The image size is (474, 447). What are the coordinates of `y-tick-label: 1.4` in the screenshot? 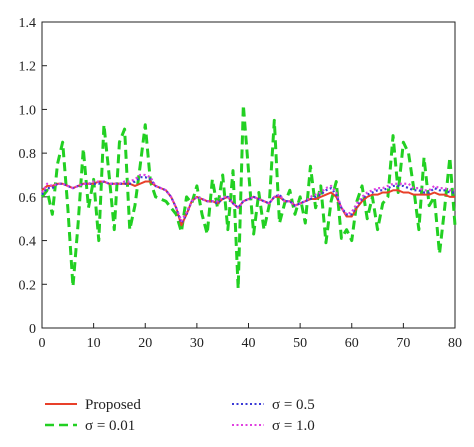 It's located at (28, 23).